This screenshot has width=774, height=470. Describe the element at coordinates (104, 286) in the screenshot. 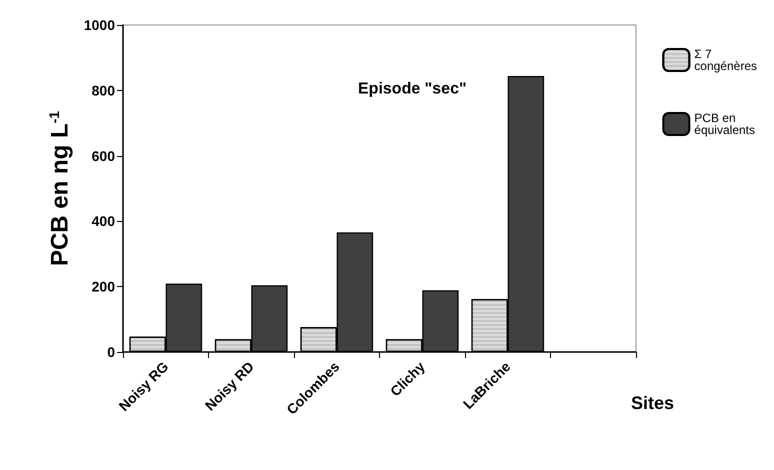

I see `y-tick-label: 200` at that location.